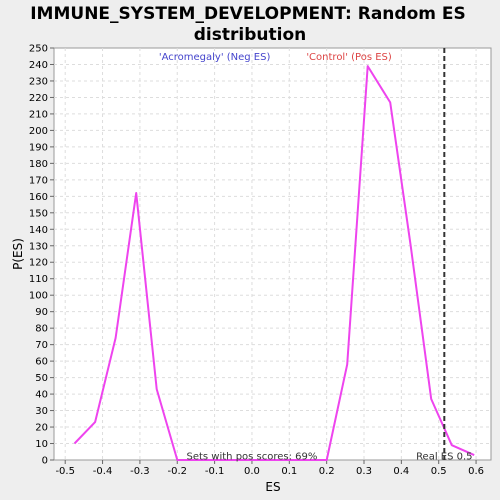  I want to click on x-tick-label: 0.3, so click(364, 471).